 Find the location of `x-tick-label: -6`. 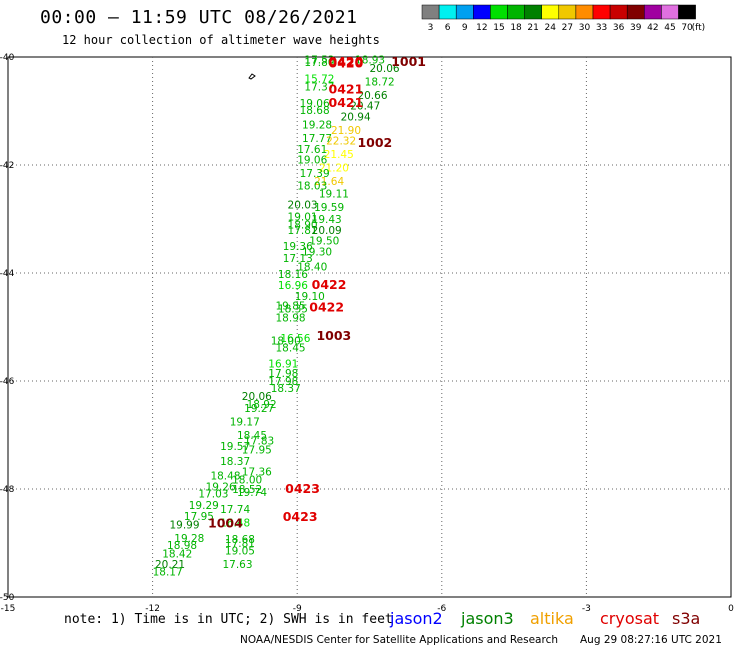

x-tick-label: -6 is located at coordinates (441, 609).